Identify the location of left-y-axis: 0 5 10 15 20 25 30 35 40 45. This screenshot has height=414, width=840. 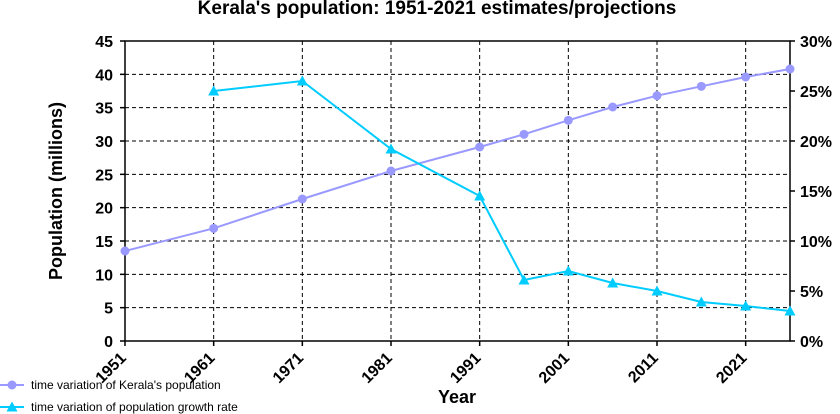
(110, 192).